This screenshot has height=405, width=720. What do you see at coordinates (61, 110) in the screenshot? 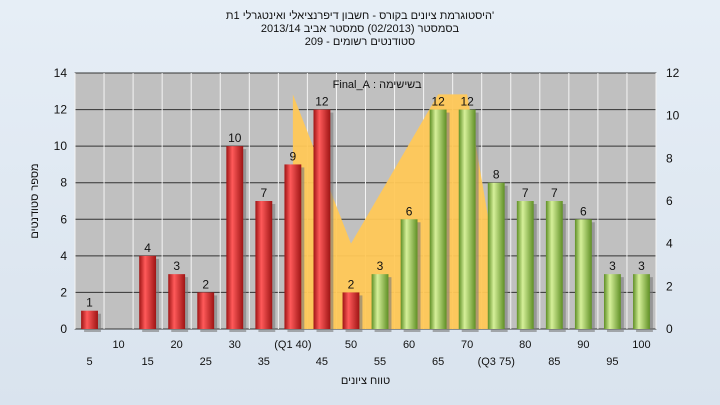
I see `y-tick-label: 12` at bounding box center [61, 110].